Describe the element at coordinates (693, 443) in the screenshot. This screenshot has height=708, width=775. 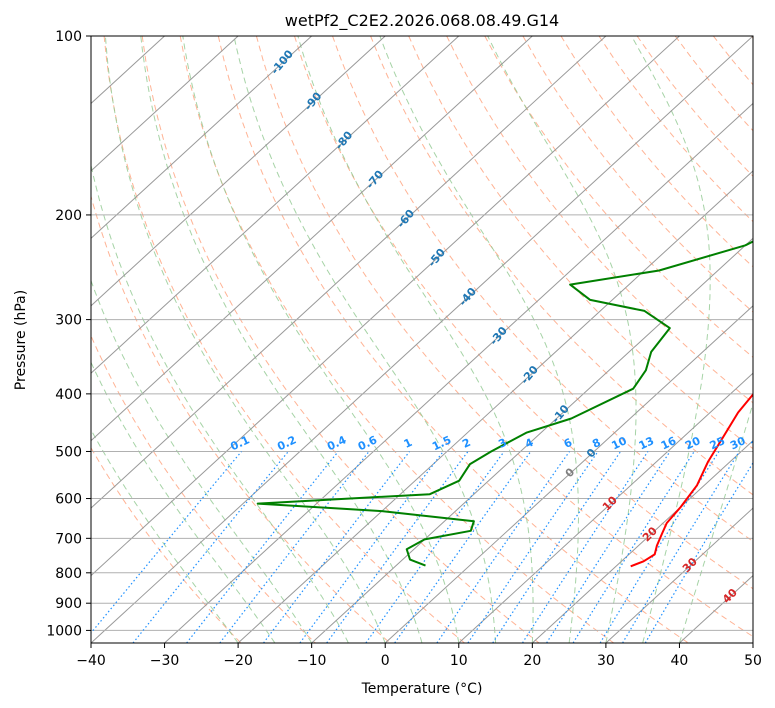
I see `mixing-ratio-label: 20` at that location.